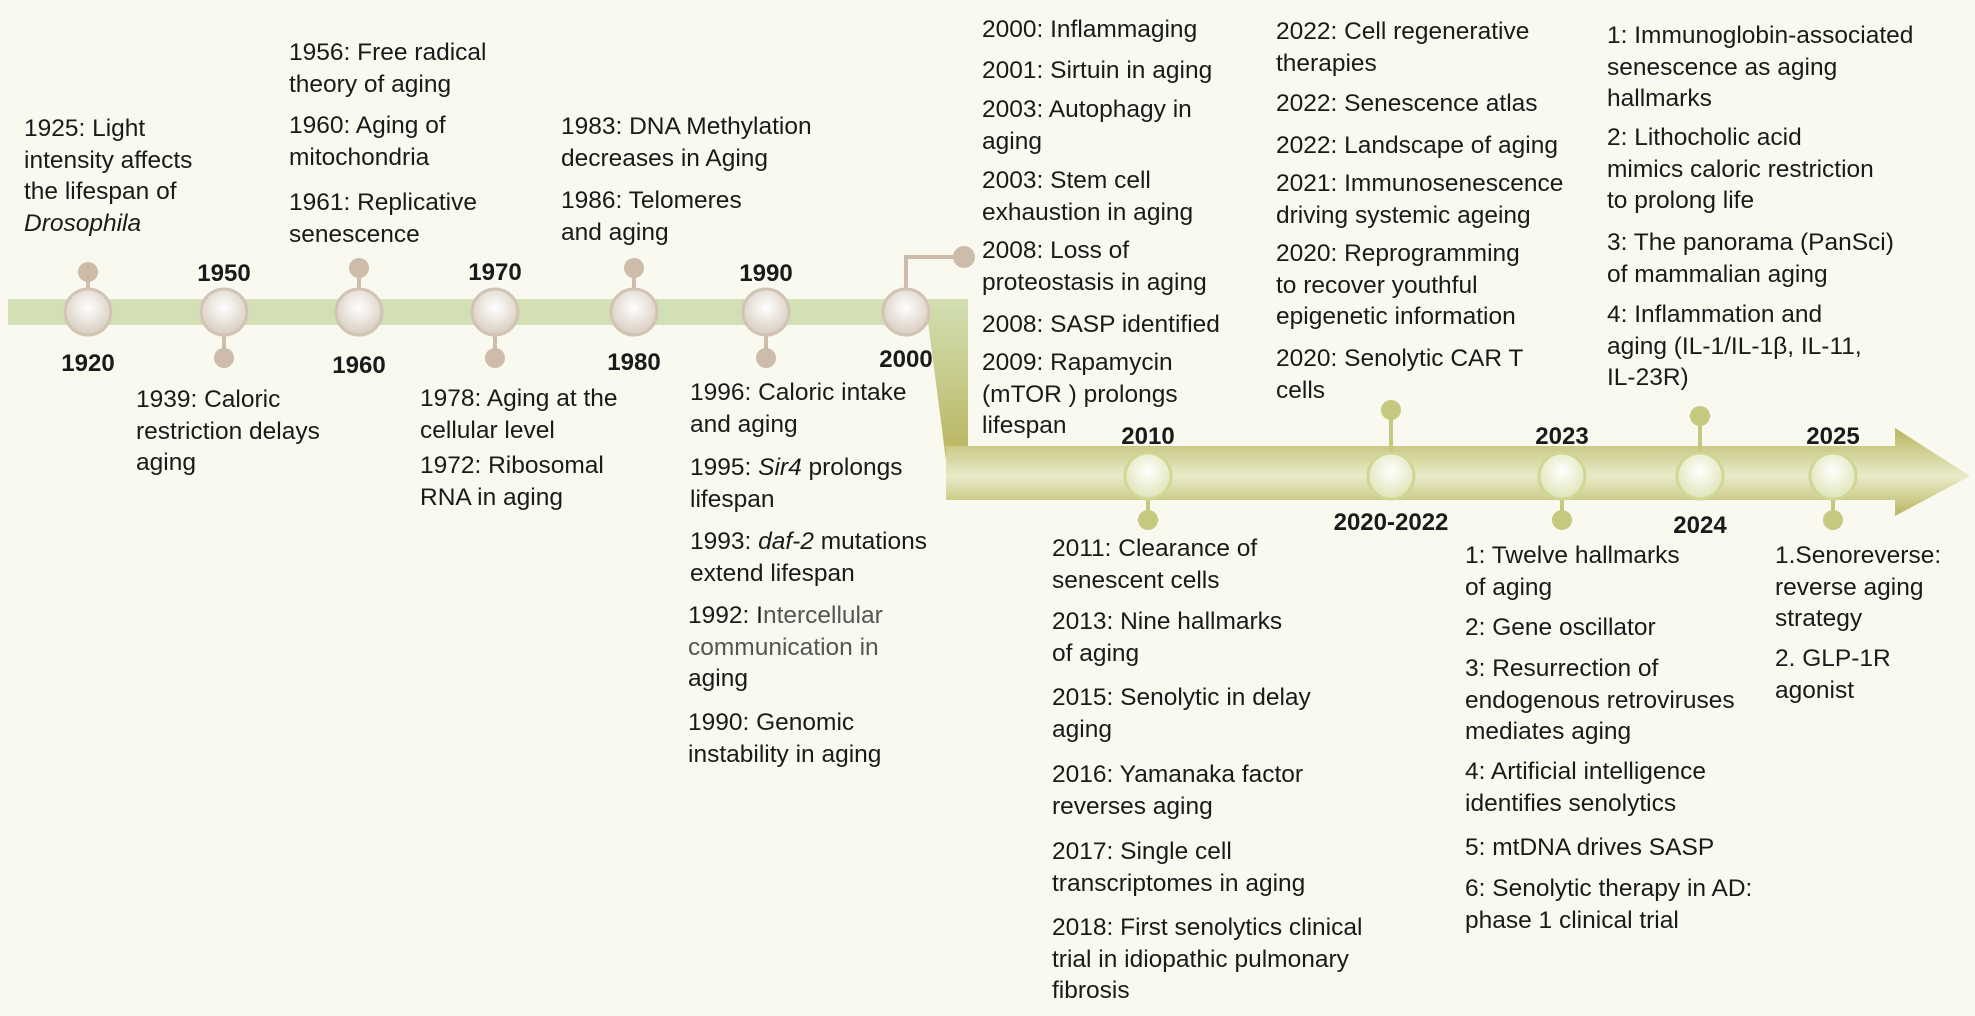 The width and height of the screenshot is (1975, 1016). I want to click on event-1993: 1993: daf-2 mutations extend lifespan, so click(808, 557).